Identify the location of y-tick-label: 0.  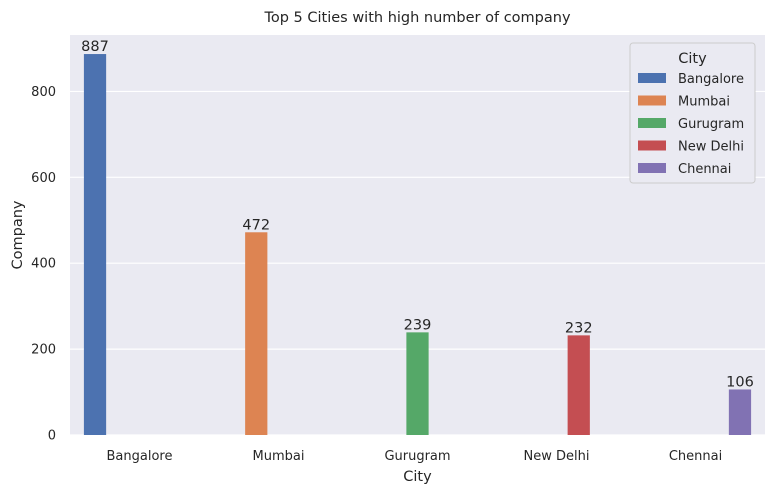
(52, 436).